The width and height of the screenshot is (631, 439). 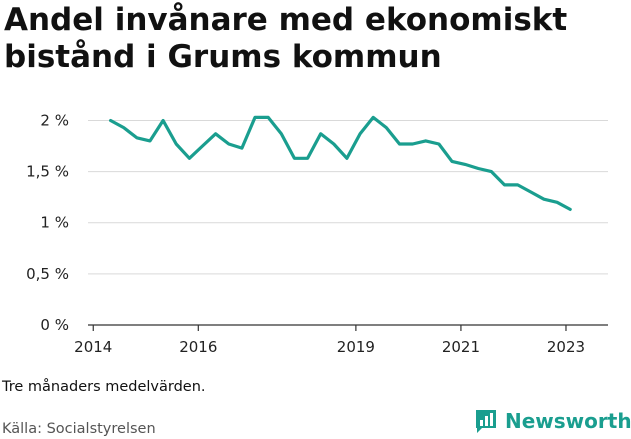 I want to click on y-tick-label: 2 %, so click(x=54, y=120).